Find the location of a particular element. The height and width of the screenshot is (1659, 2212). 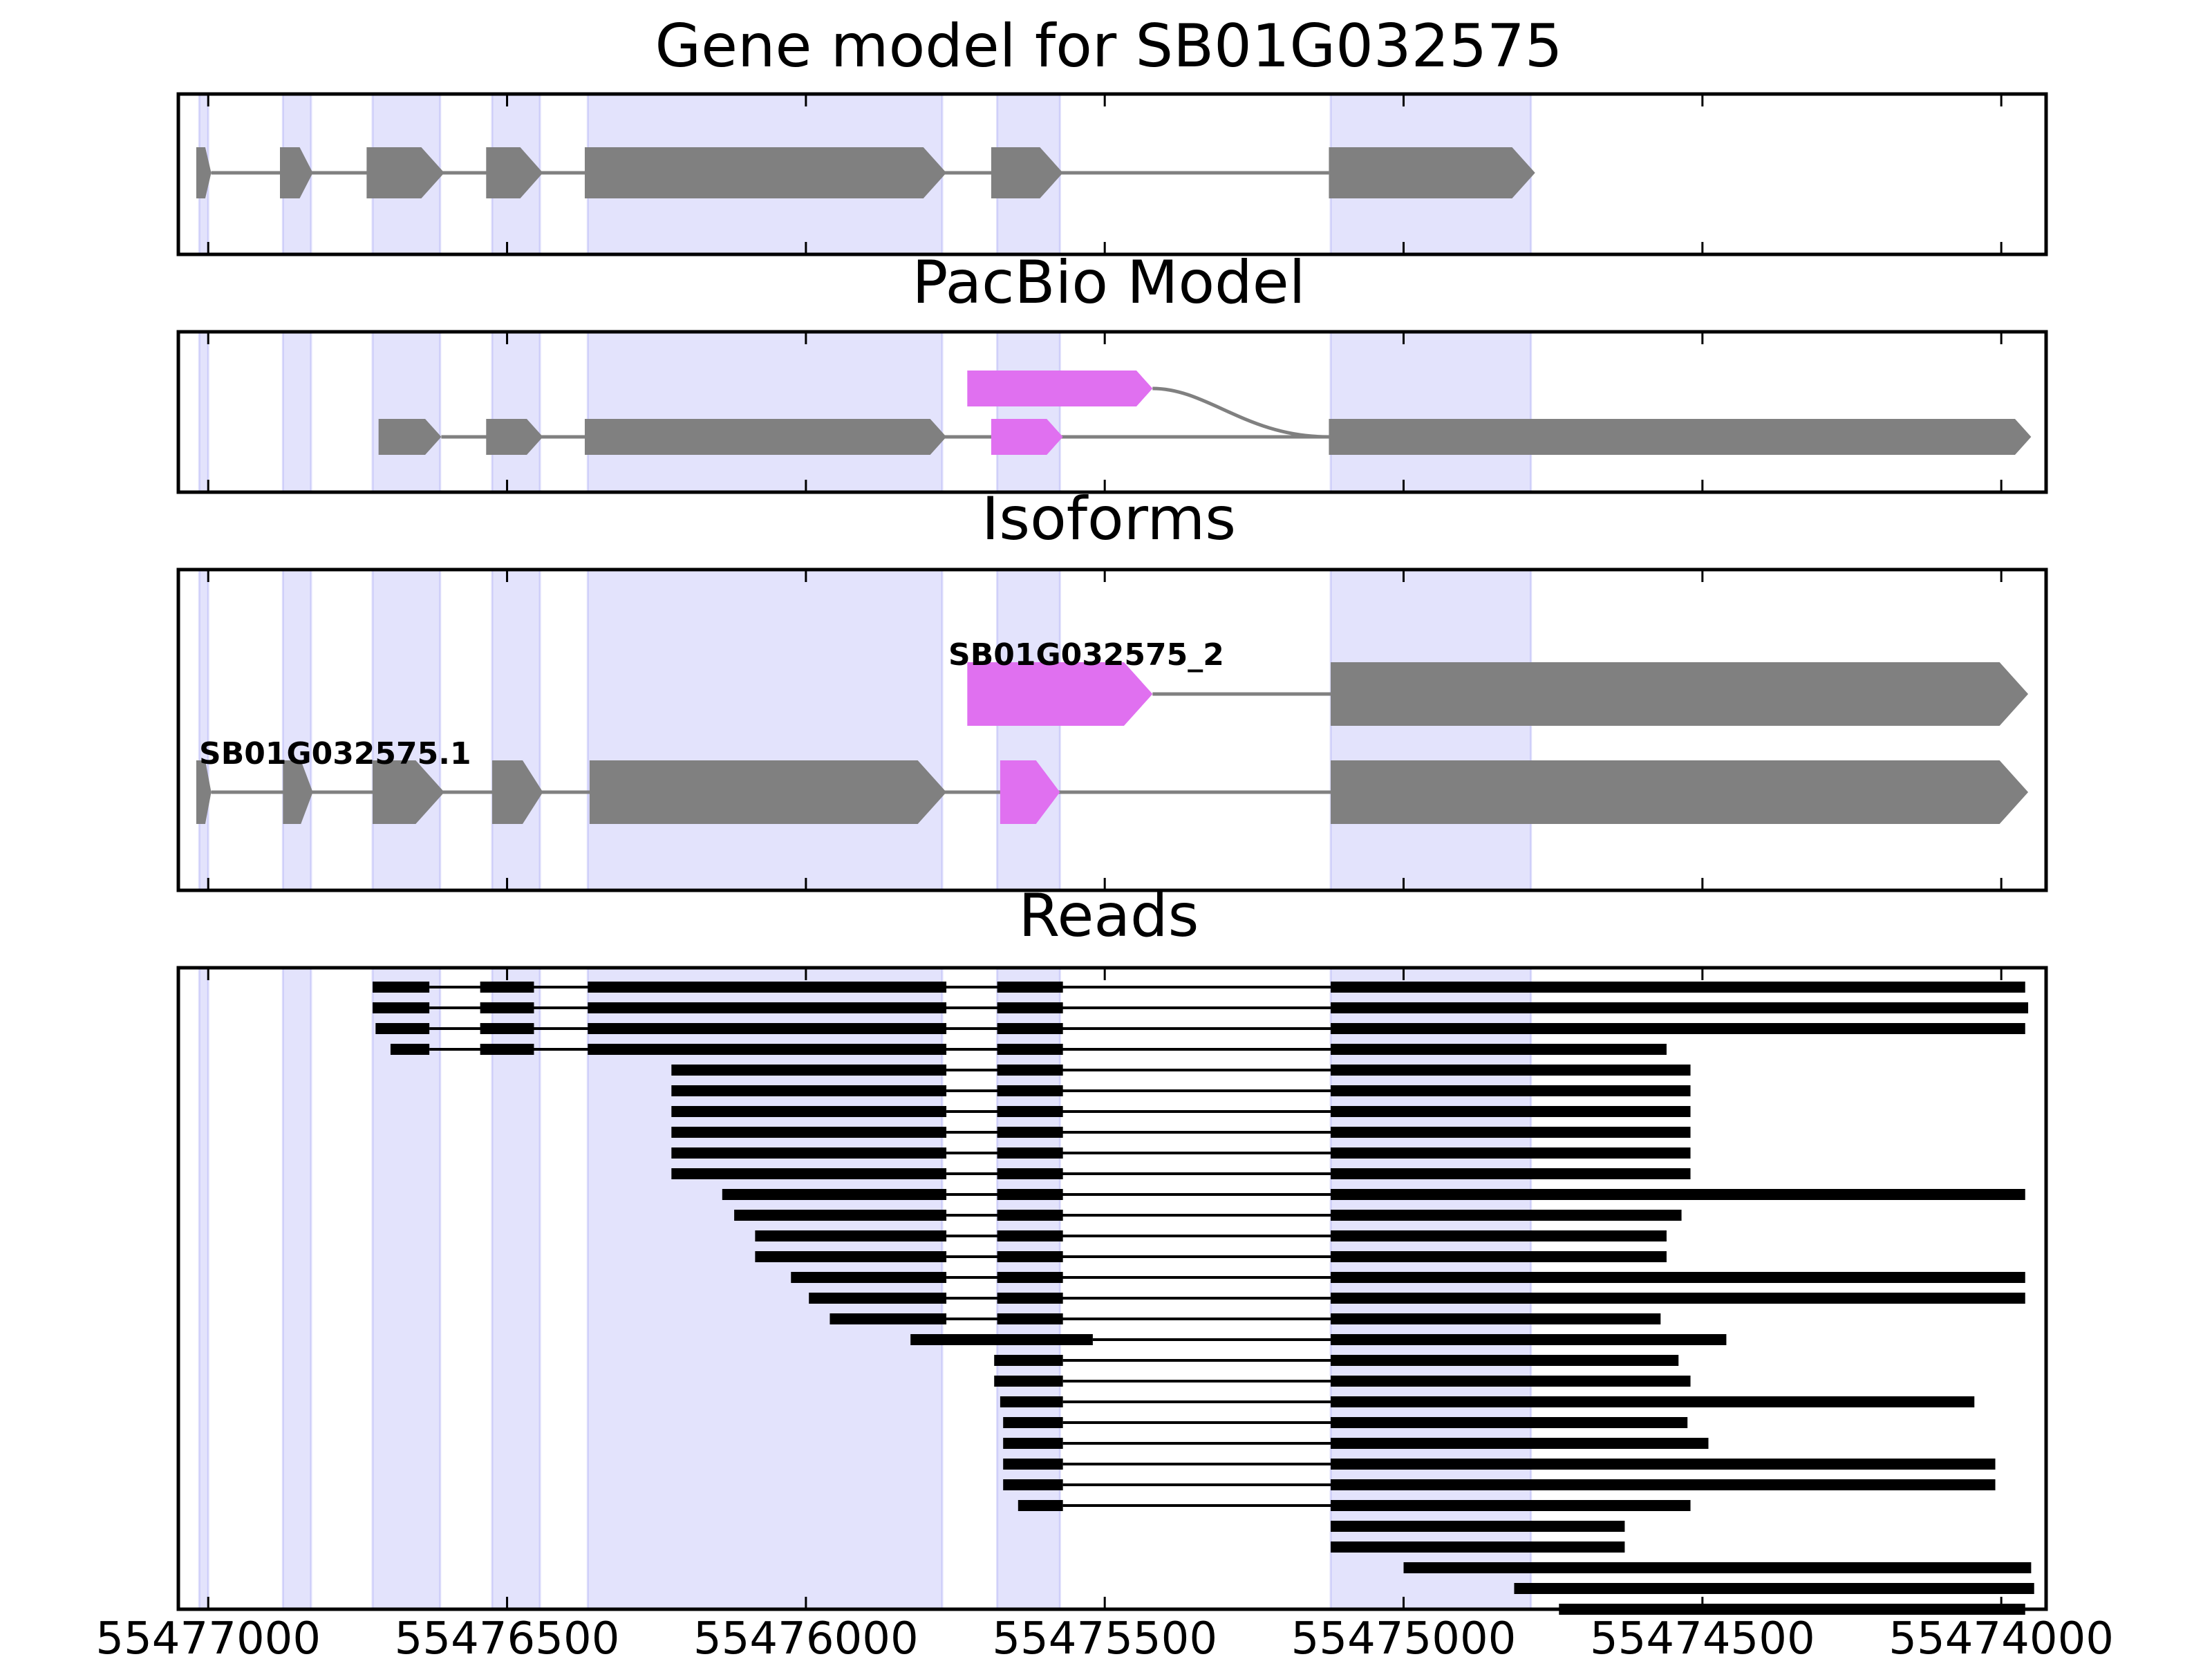

x-tick-label: 55474500 is located at coordinates (1703, 1636).